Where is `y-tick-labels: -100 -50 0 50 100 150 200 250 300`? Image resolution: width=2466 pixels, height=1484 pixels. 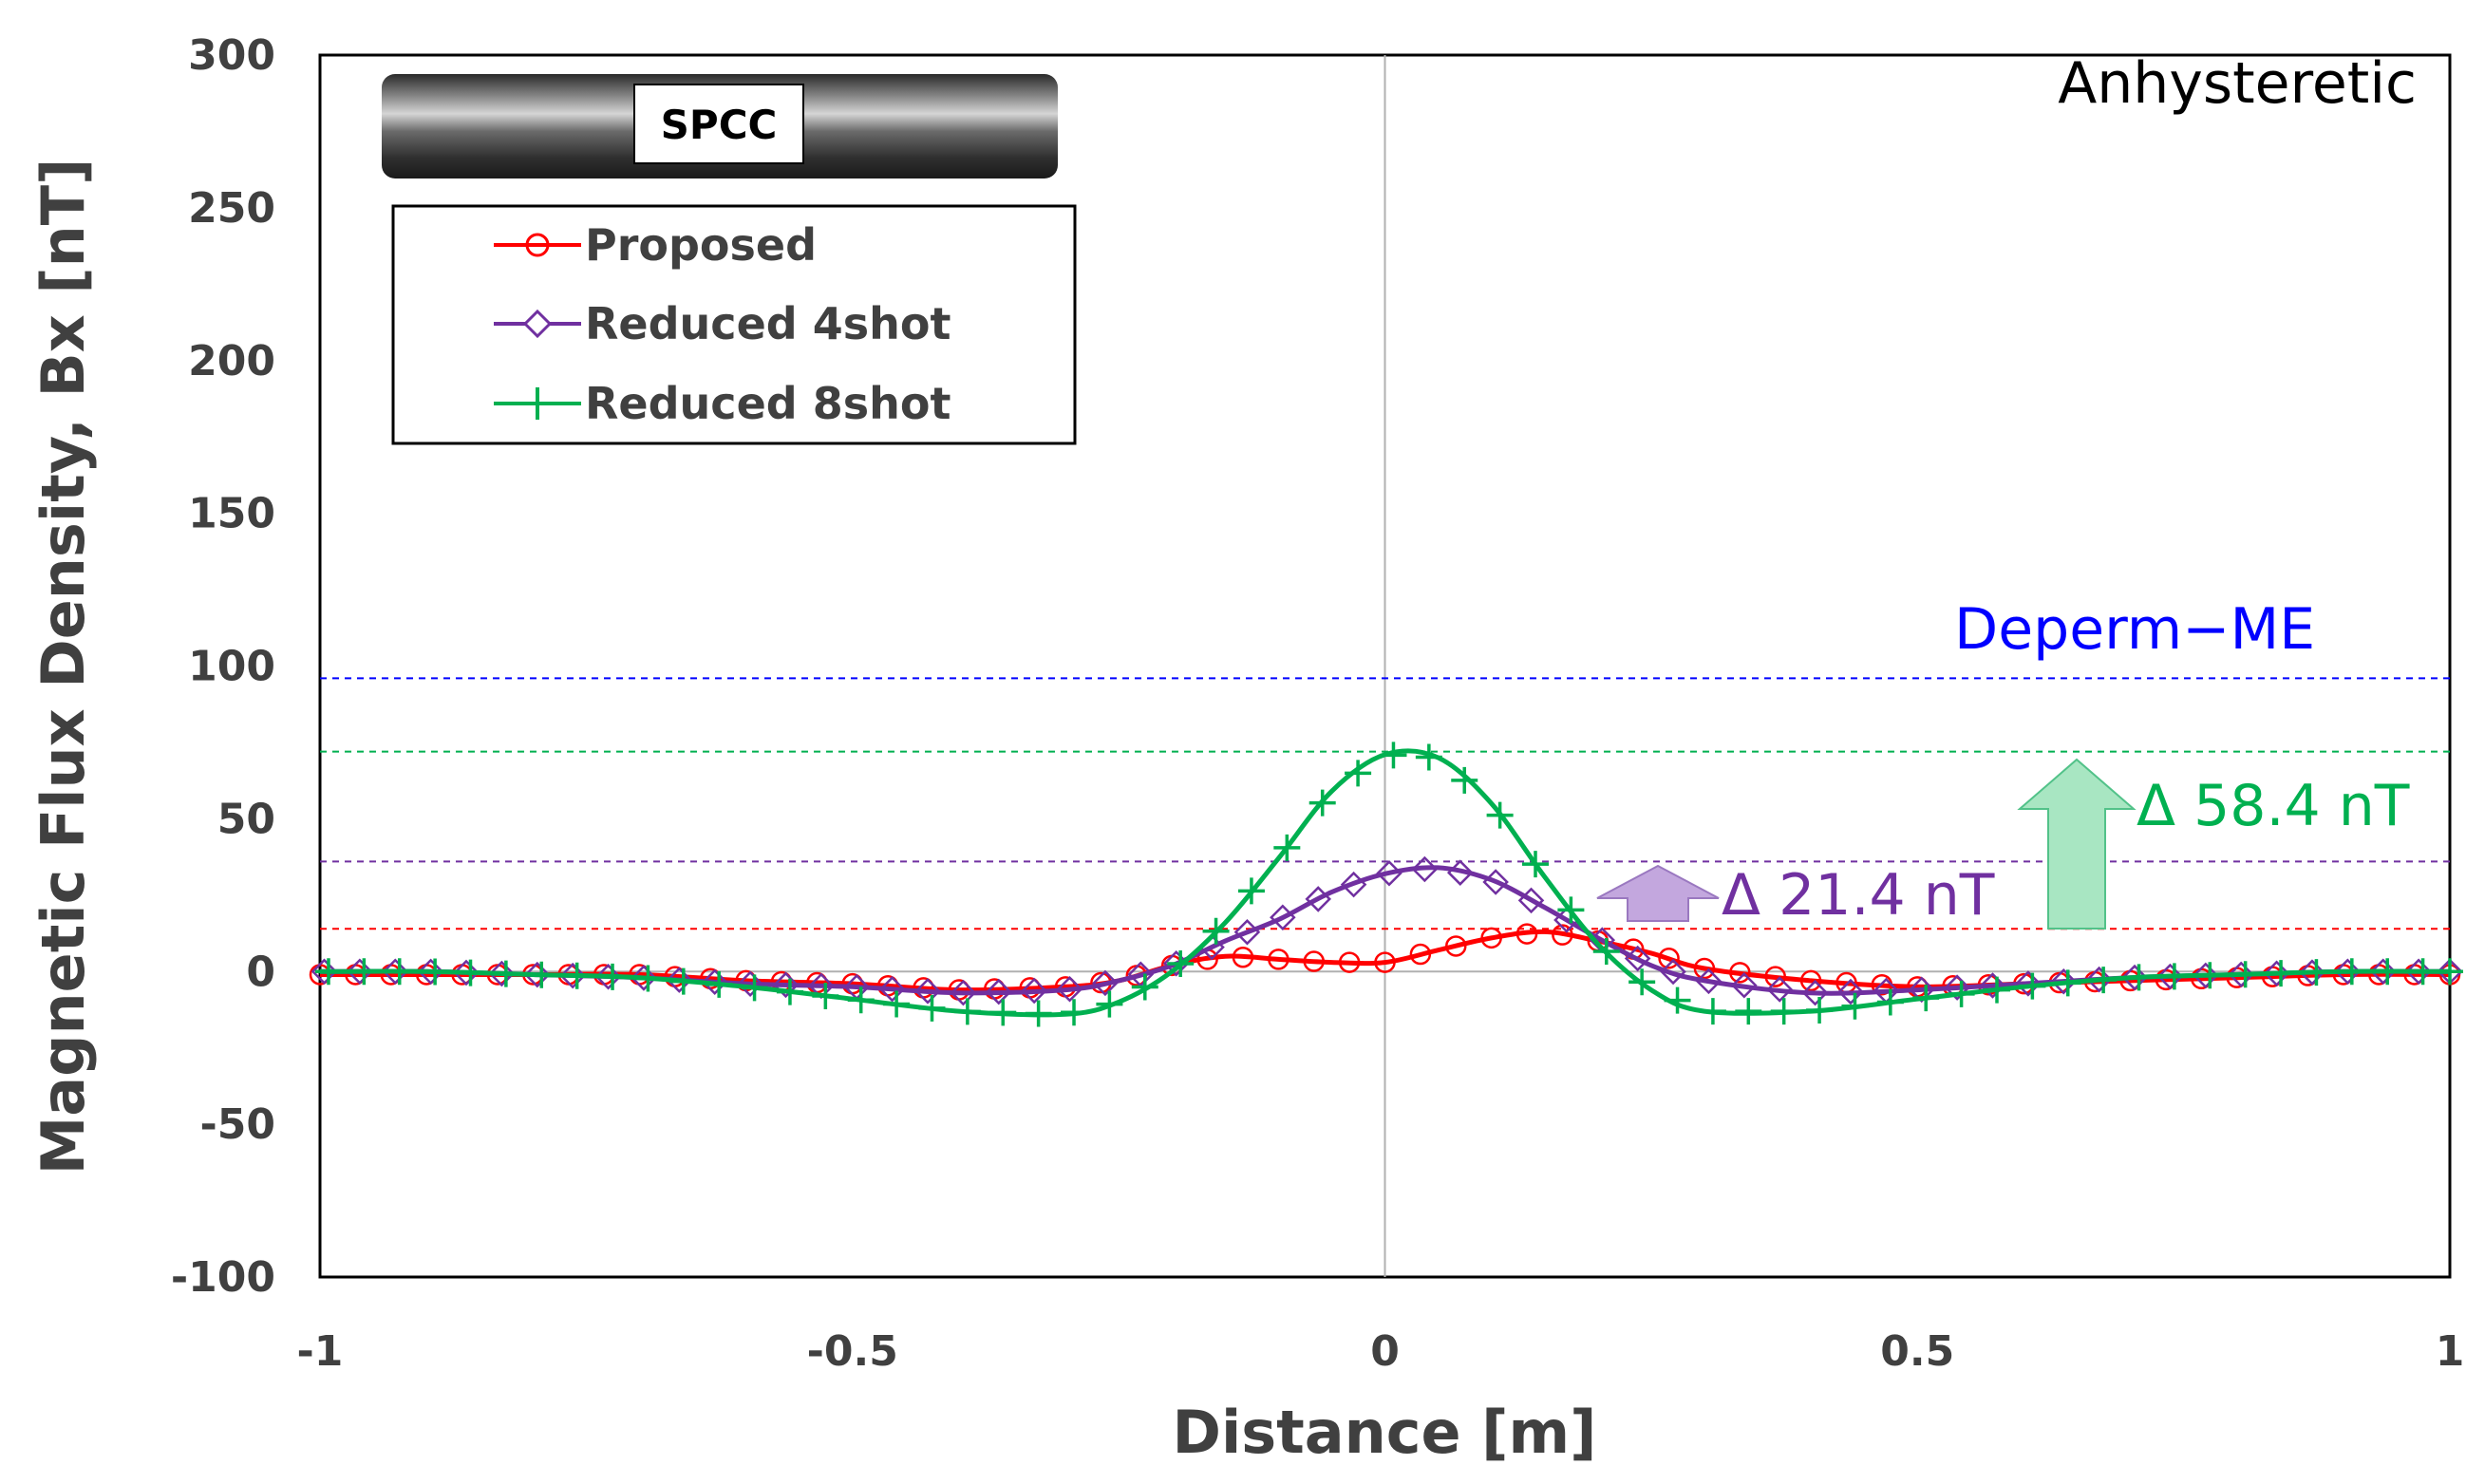 y-tick-labels: -100 -50 0 50 100 150 200 250 300 is located at coordinates (223, 667).